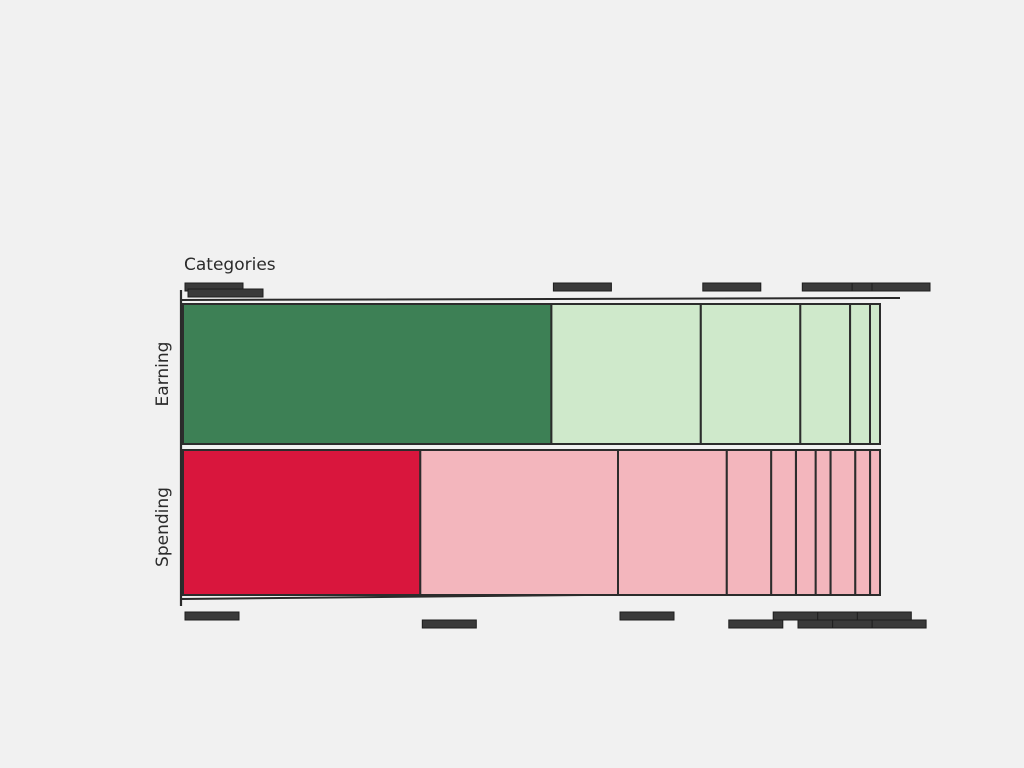 This screenshot has height=768, width=1024. What do you see at coordinates (225, 293) in the screenshot?
I see `categories-label-marker` at bounding box center [225, 293].